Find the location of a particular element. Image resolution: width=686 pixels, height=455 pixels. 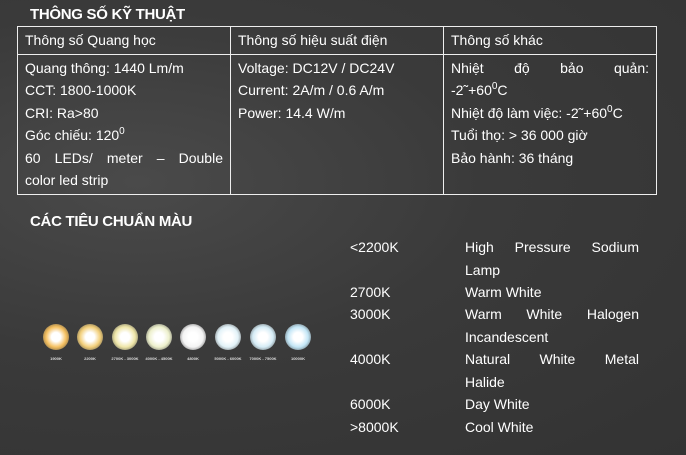

strip-type: color led strip is located at coordinates (67, 180).